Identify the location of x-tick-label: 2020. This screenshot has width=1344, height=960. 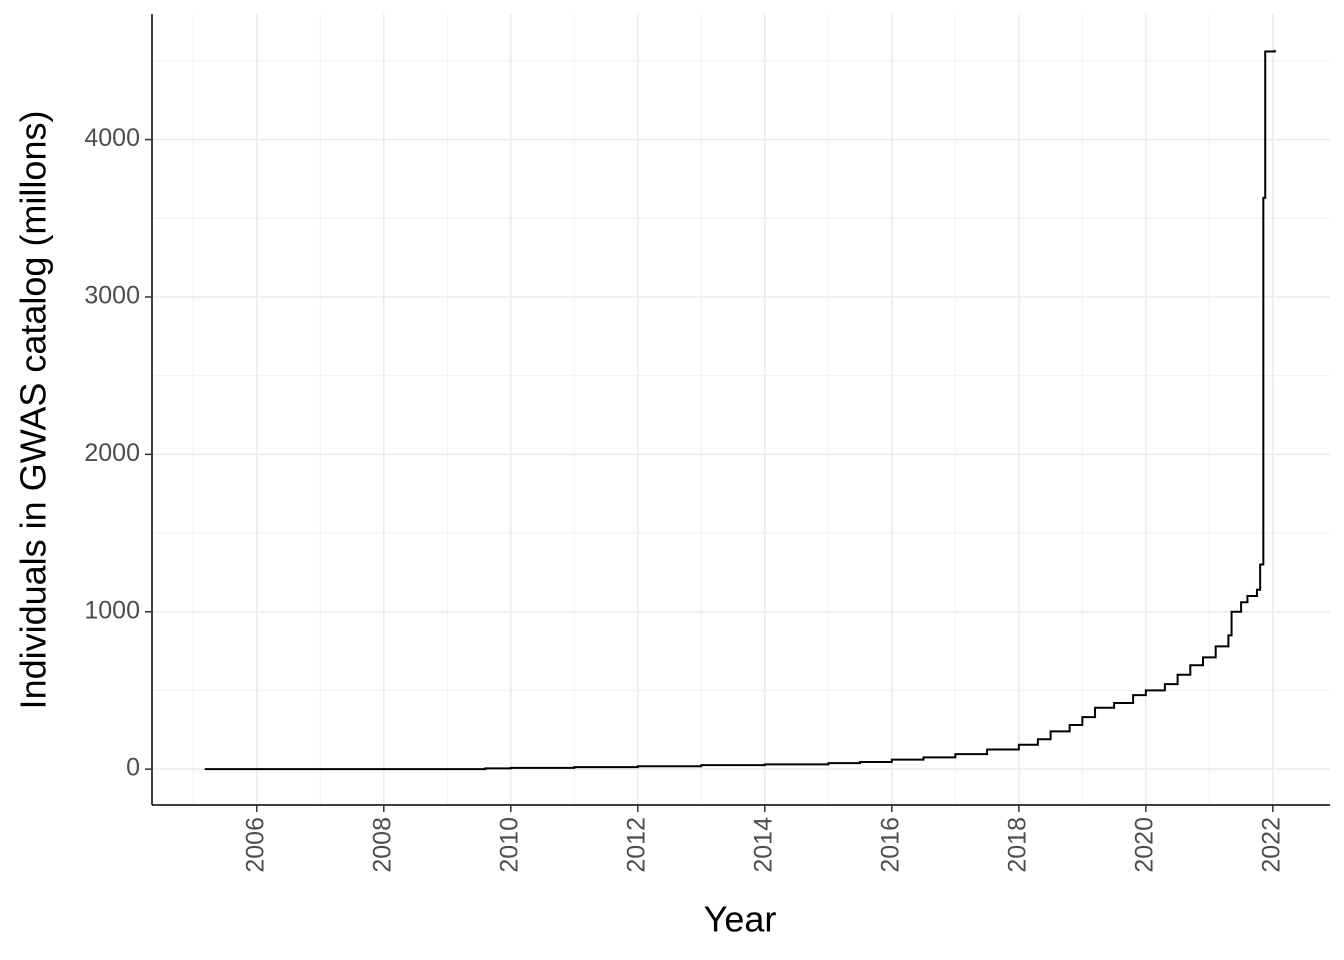
(1144, 845).